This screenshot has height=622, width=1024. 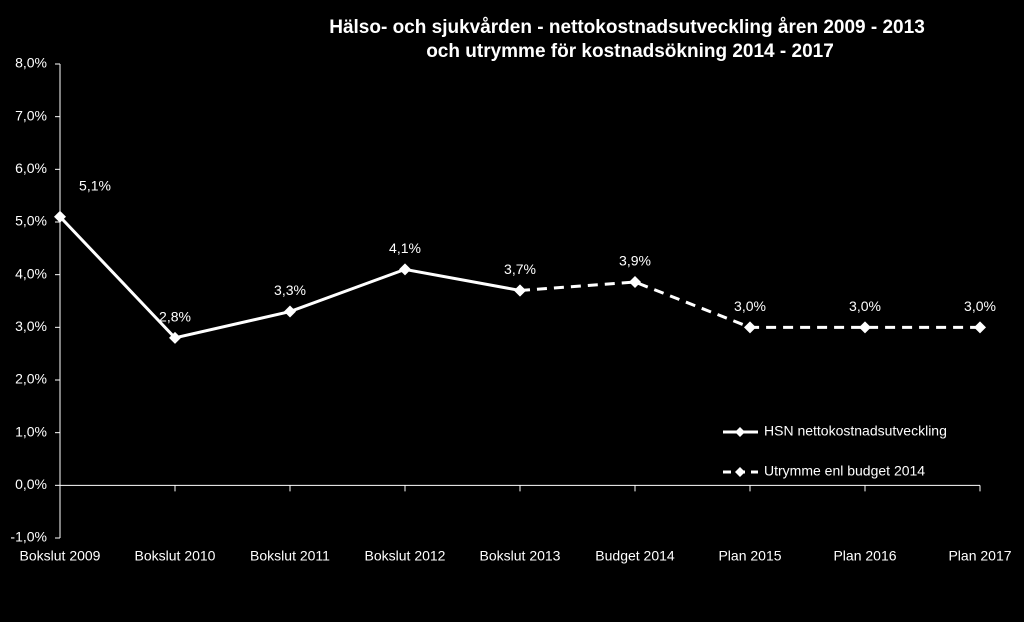 What do you see at coordinates (749, 556) in the screenshot?
I see `x-tick-label: Plan 2015` at bounding box center [749, 556].